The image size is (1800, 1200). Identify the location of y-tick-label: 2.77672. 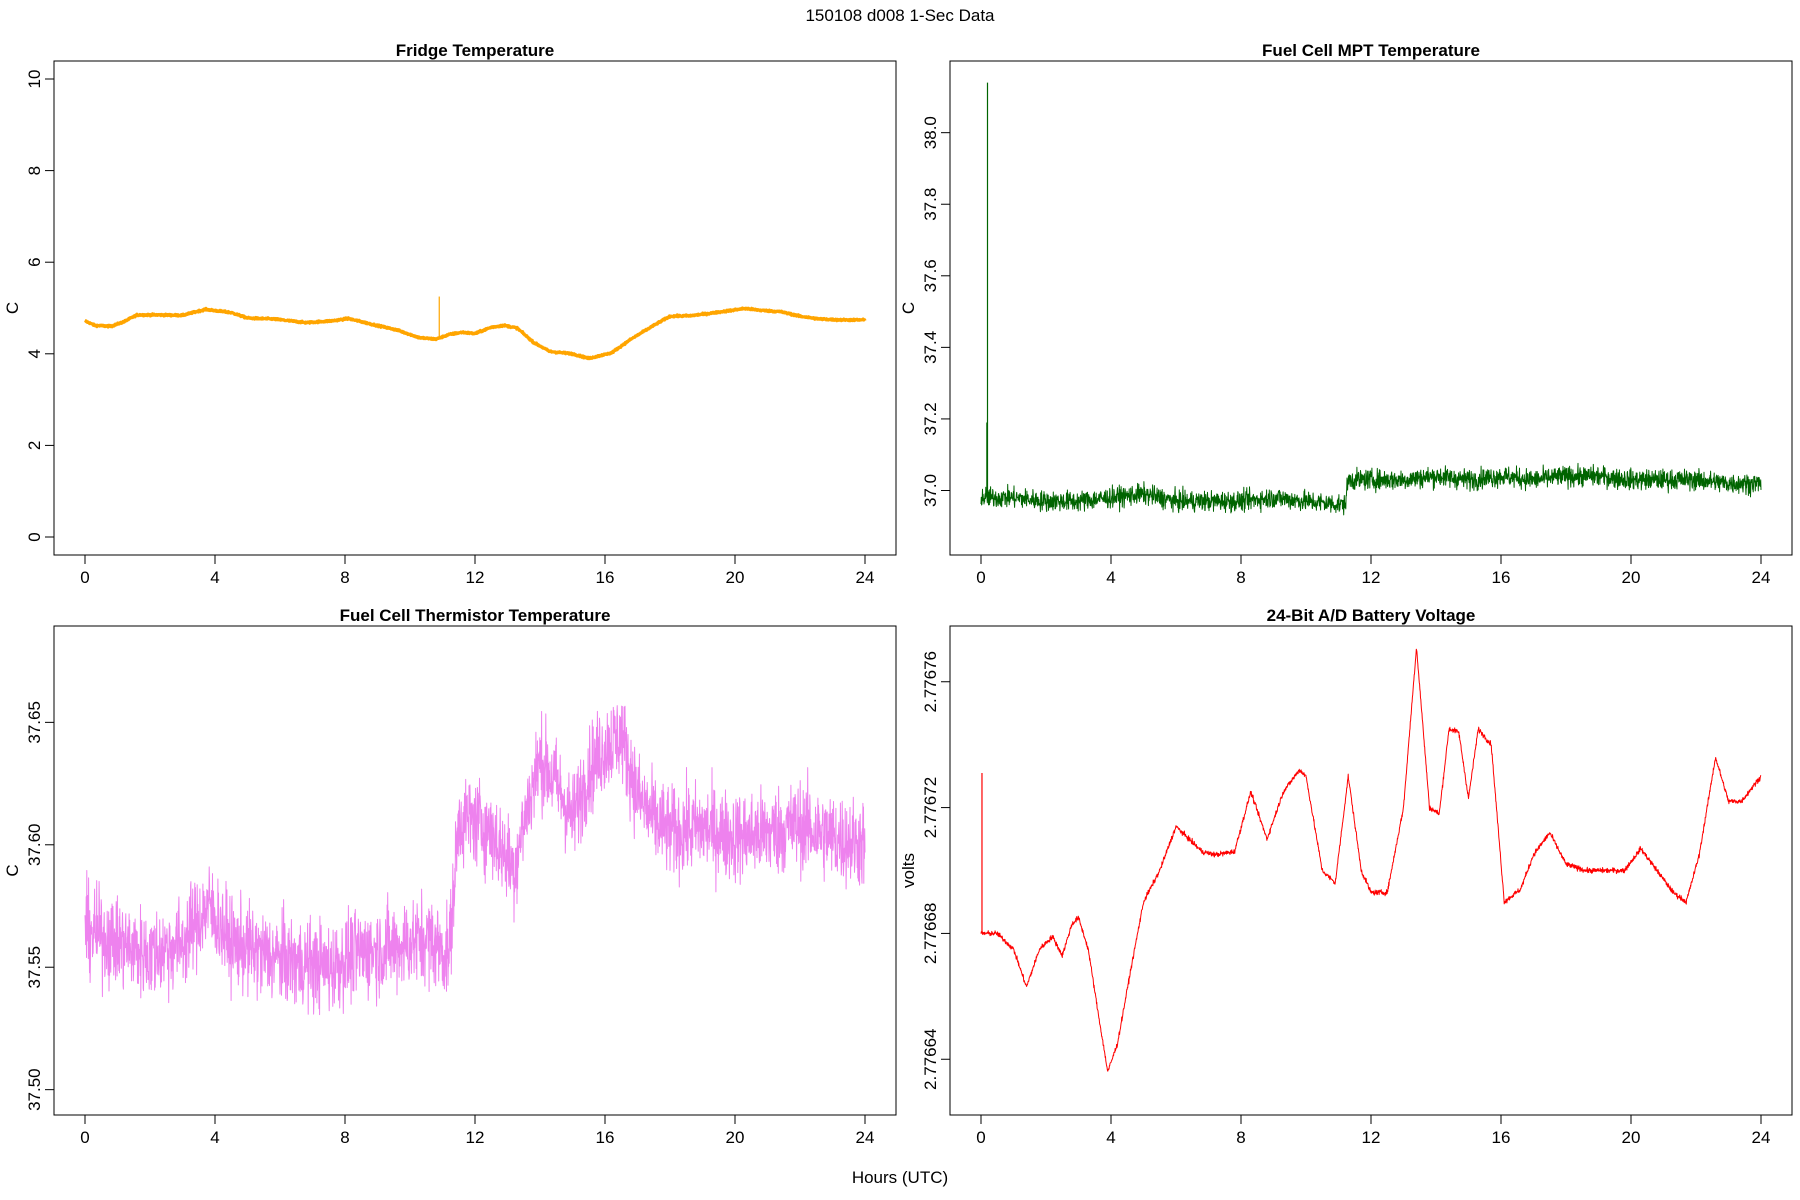
(930, 807).